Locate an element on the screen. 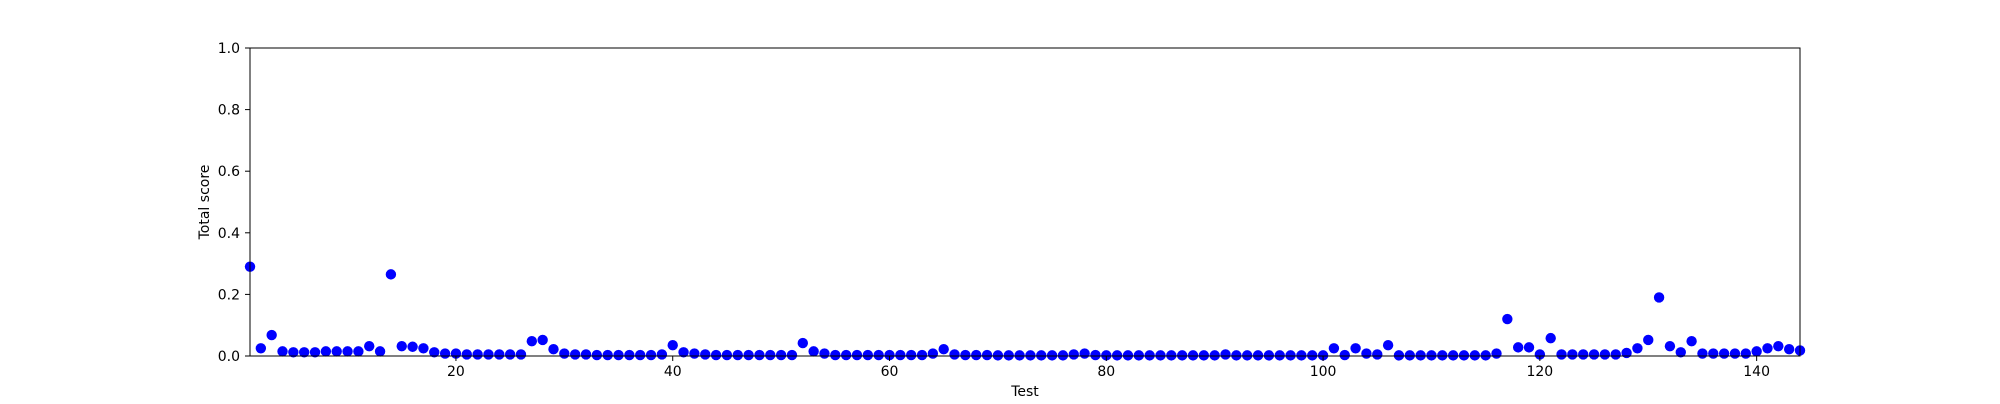  y-tick-label: 0.0 is located at coordinates (229, 357).